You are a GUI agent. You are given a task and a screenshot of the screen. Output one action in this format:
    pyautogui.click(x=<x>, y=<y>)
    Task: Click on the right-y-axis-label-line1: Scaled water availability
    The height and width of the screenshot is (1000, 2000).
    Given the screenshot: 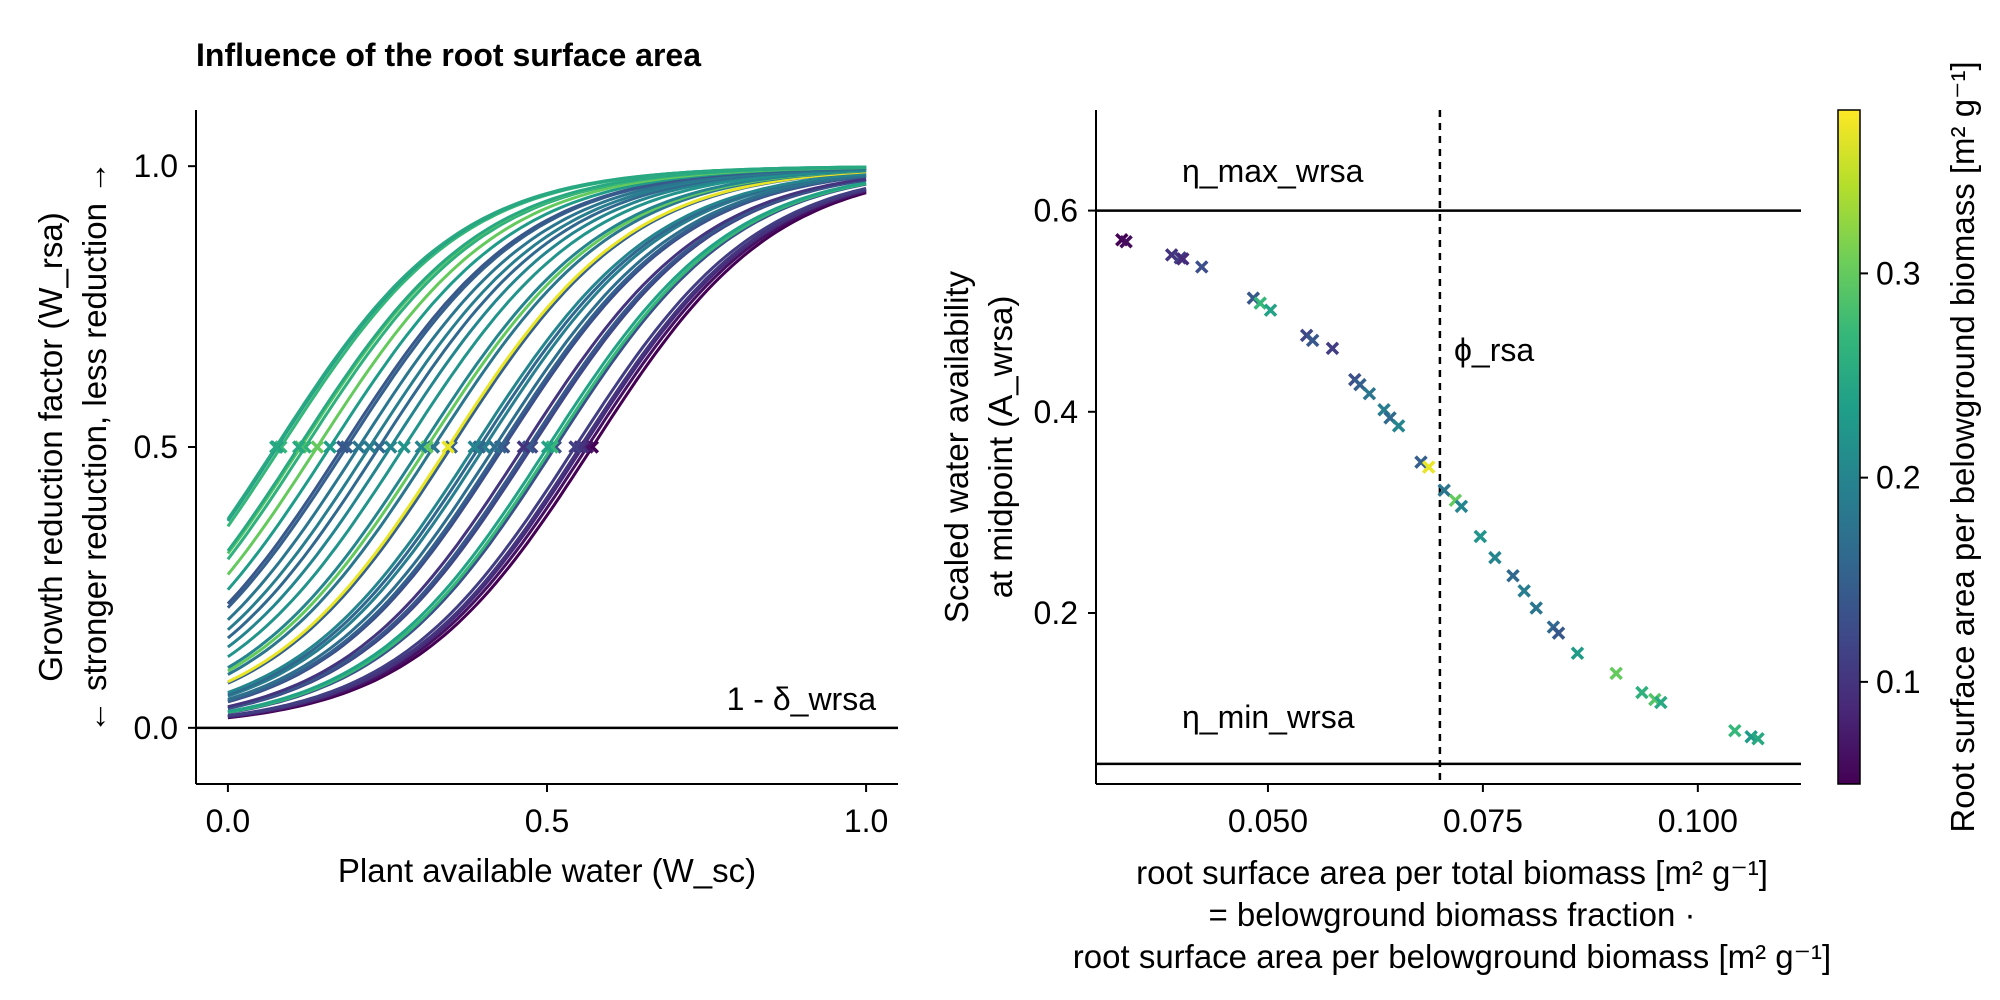 What is the action you would take?
    pyautogui.click(x=956, y=446)
    